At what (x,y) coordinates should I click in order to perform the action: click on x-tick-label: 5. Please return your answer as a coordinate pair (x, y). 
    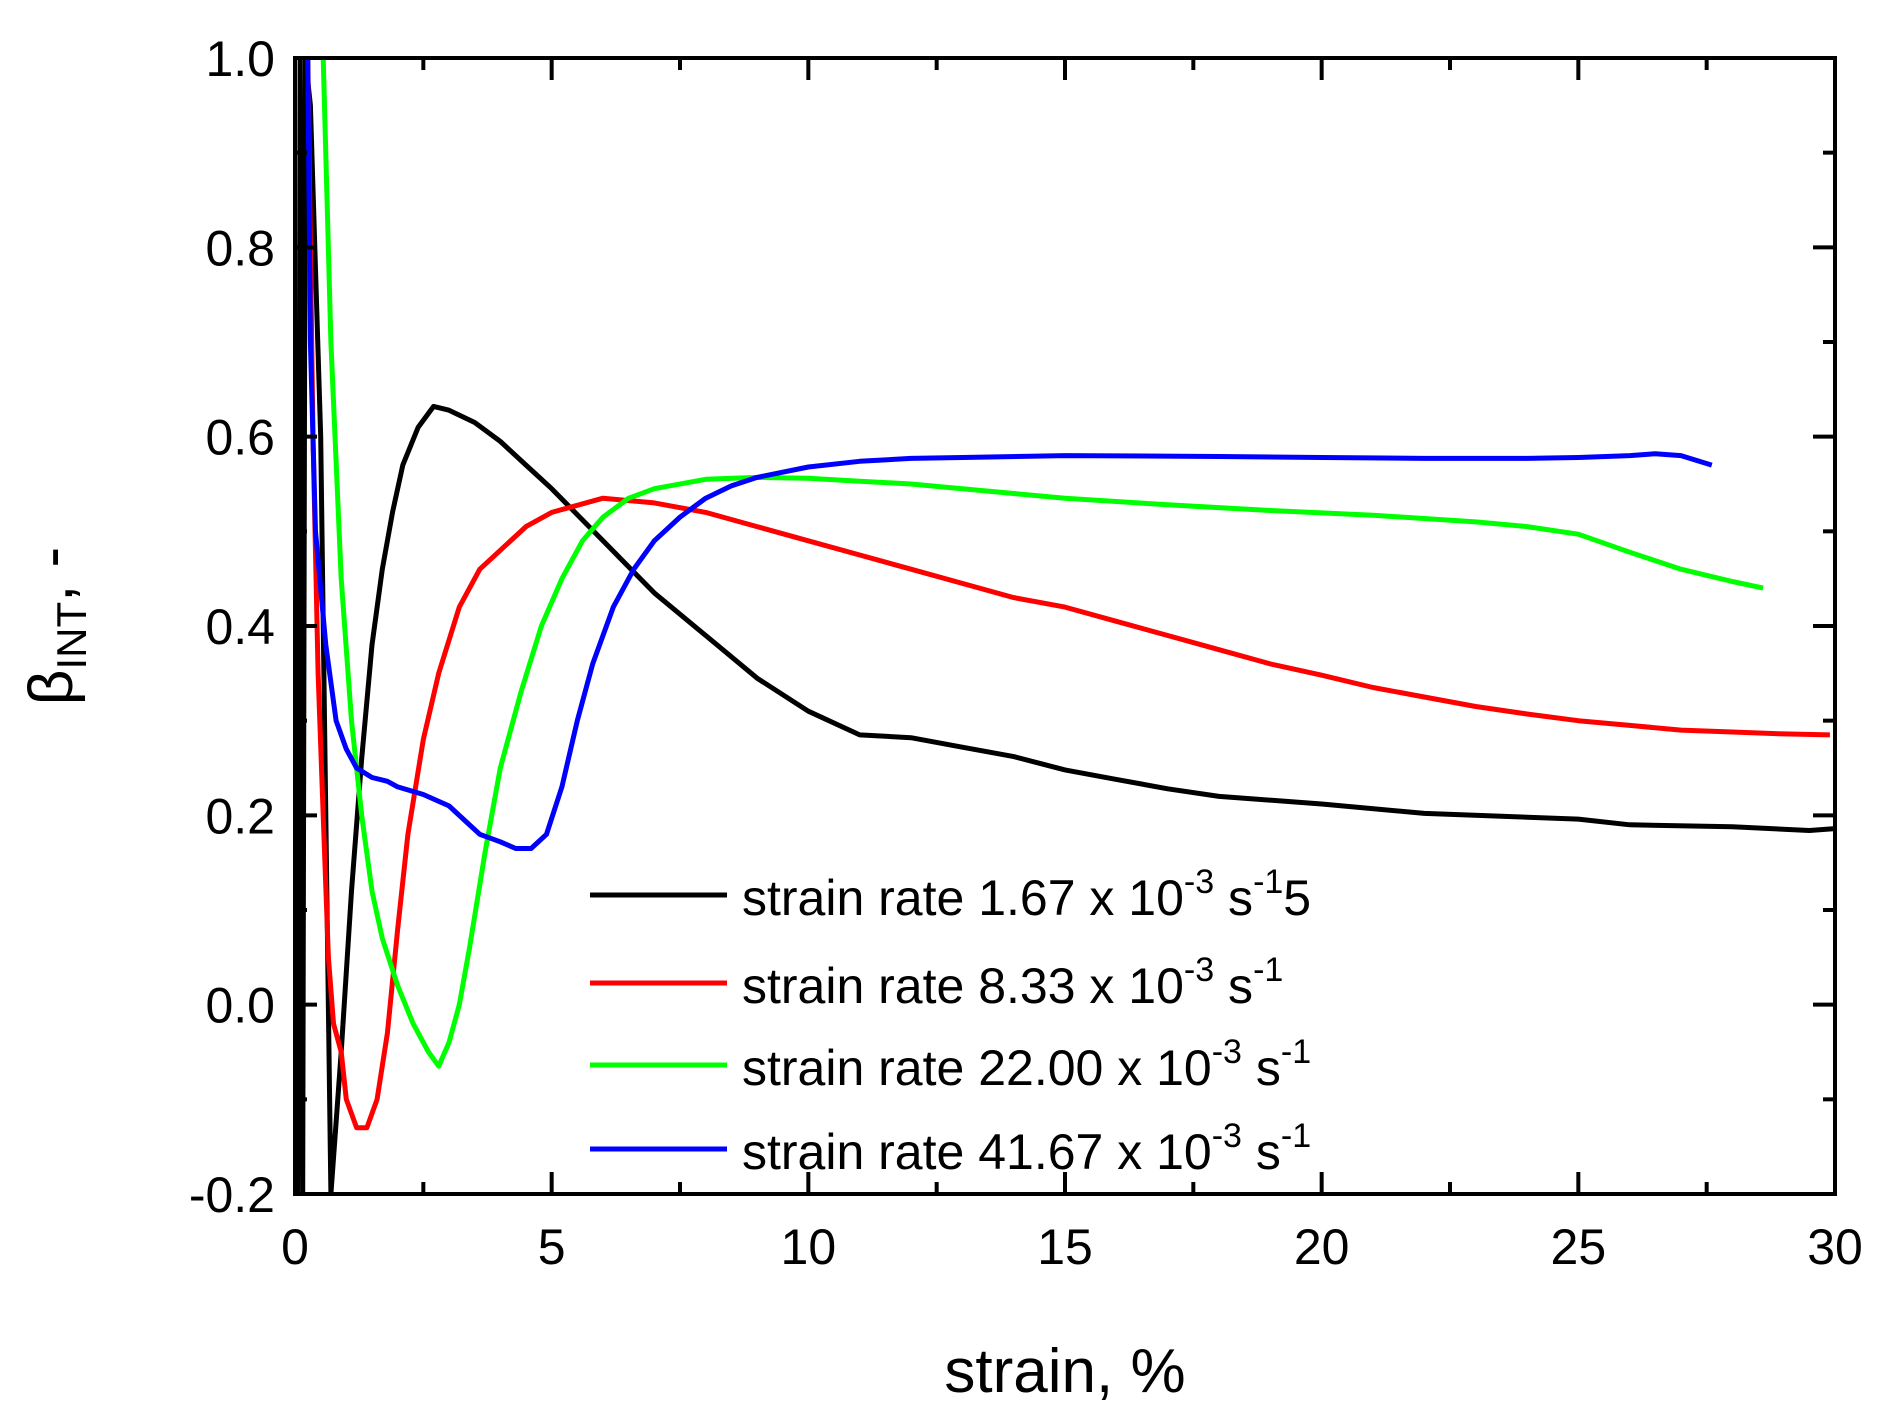
    Looking at the image, I should click on (552, 1247).